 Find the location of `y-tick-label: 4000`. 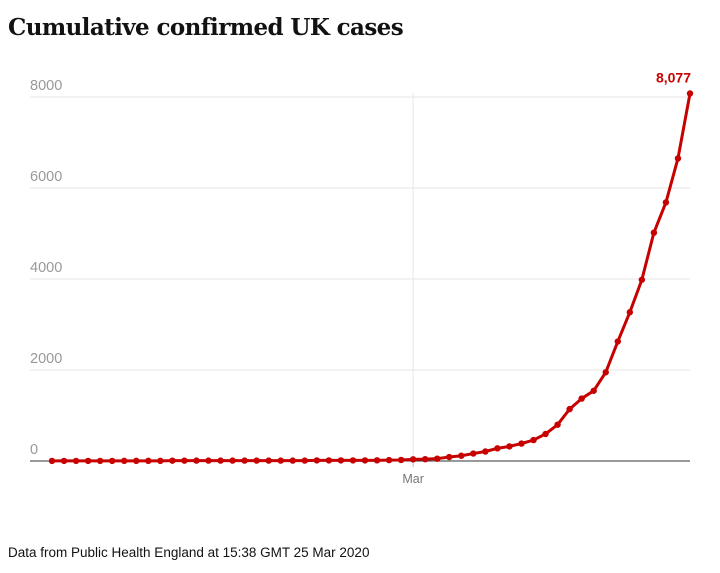

y-tick-label: 4000 is located at coordinates (46, 268).